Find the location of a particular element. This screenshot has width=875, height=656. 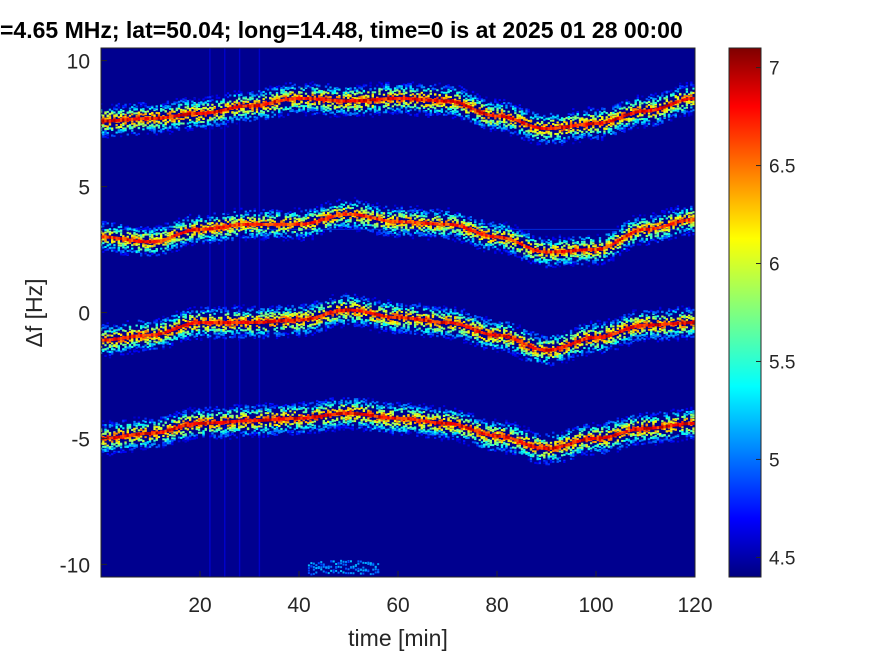

y-tick-label: 5 is located at coordinates (84, 188).